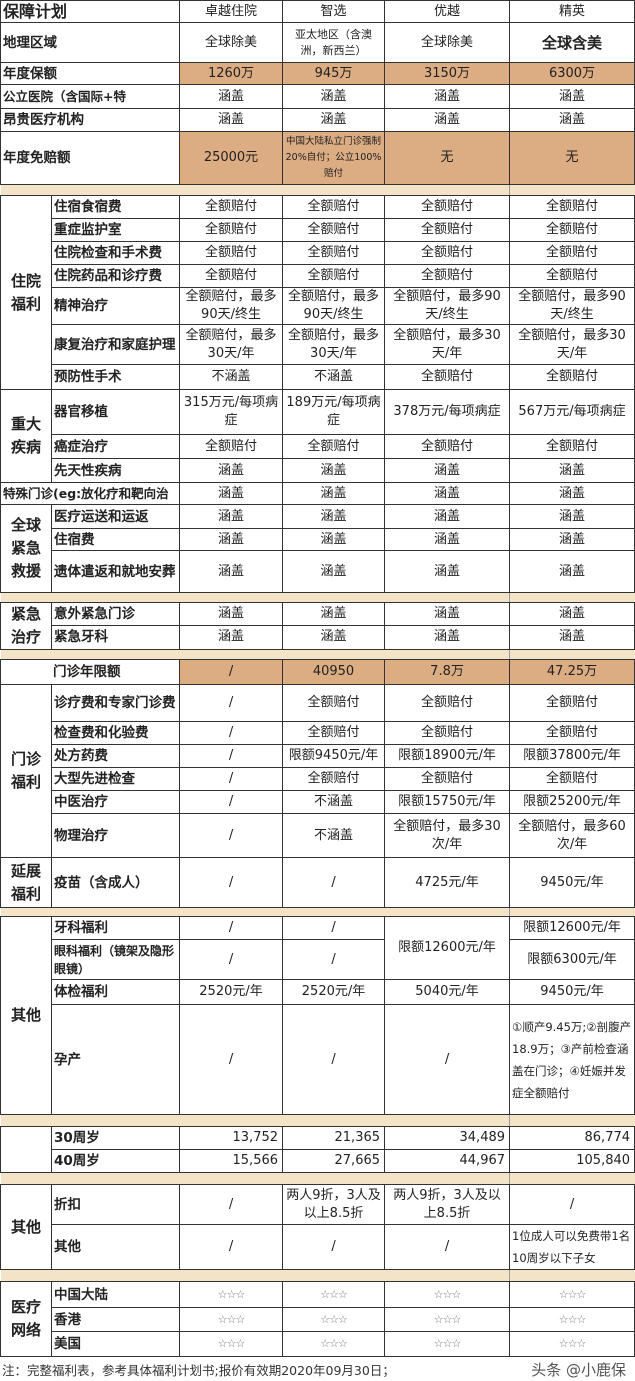 The image size is (635, 1381). Describe the element at coordinates (572, 928) in the screenshot. I see `value-cell: 限额12600元/年` at that location.